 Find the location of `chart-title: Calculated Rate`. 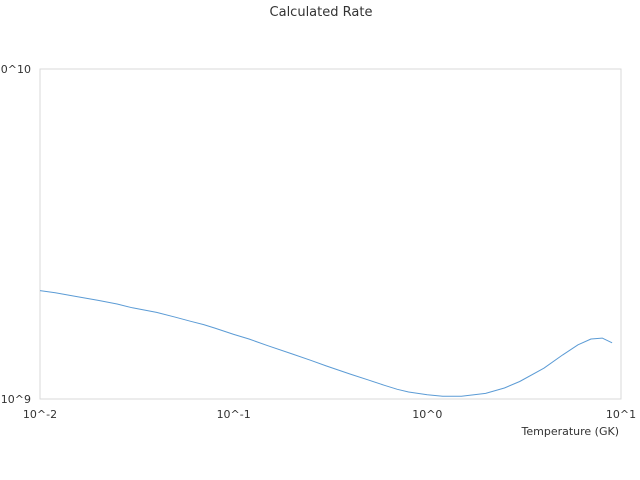

chart-title: Calculated Rate is located at coordinates (321, 12).